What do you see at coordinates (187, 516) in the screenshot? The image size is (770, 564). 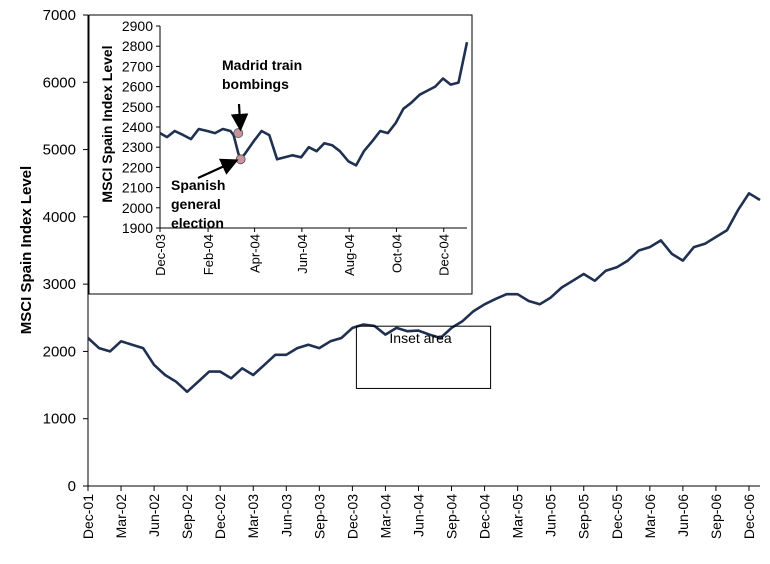 I see `main-x-tick-label: Sep-02` at bounding box center [187, 516].